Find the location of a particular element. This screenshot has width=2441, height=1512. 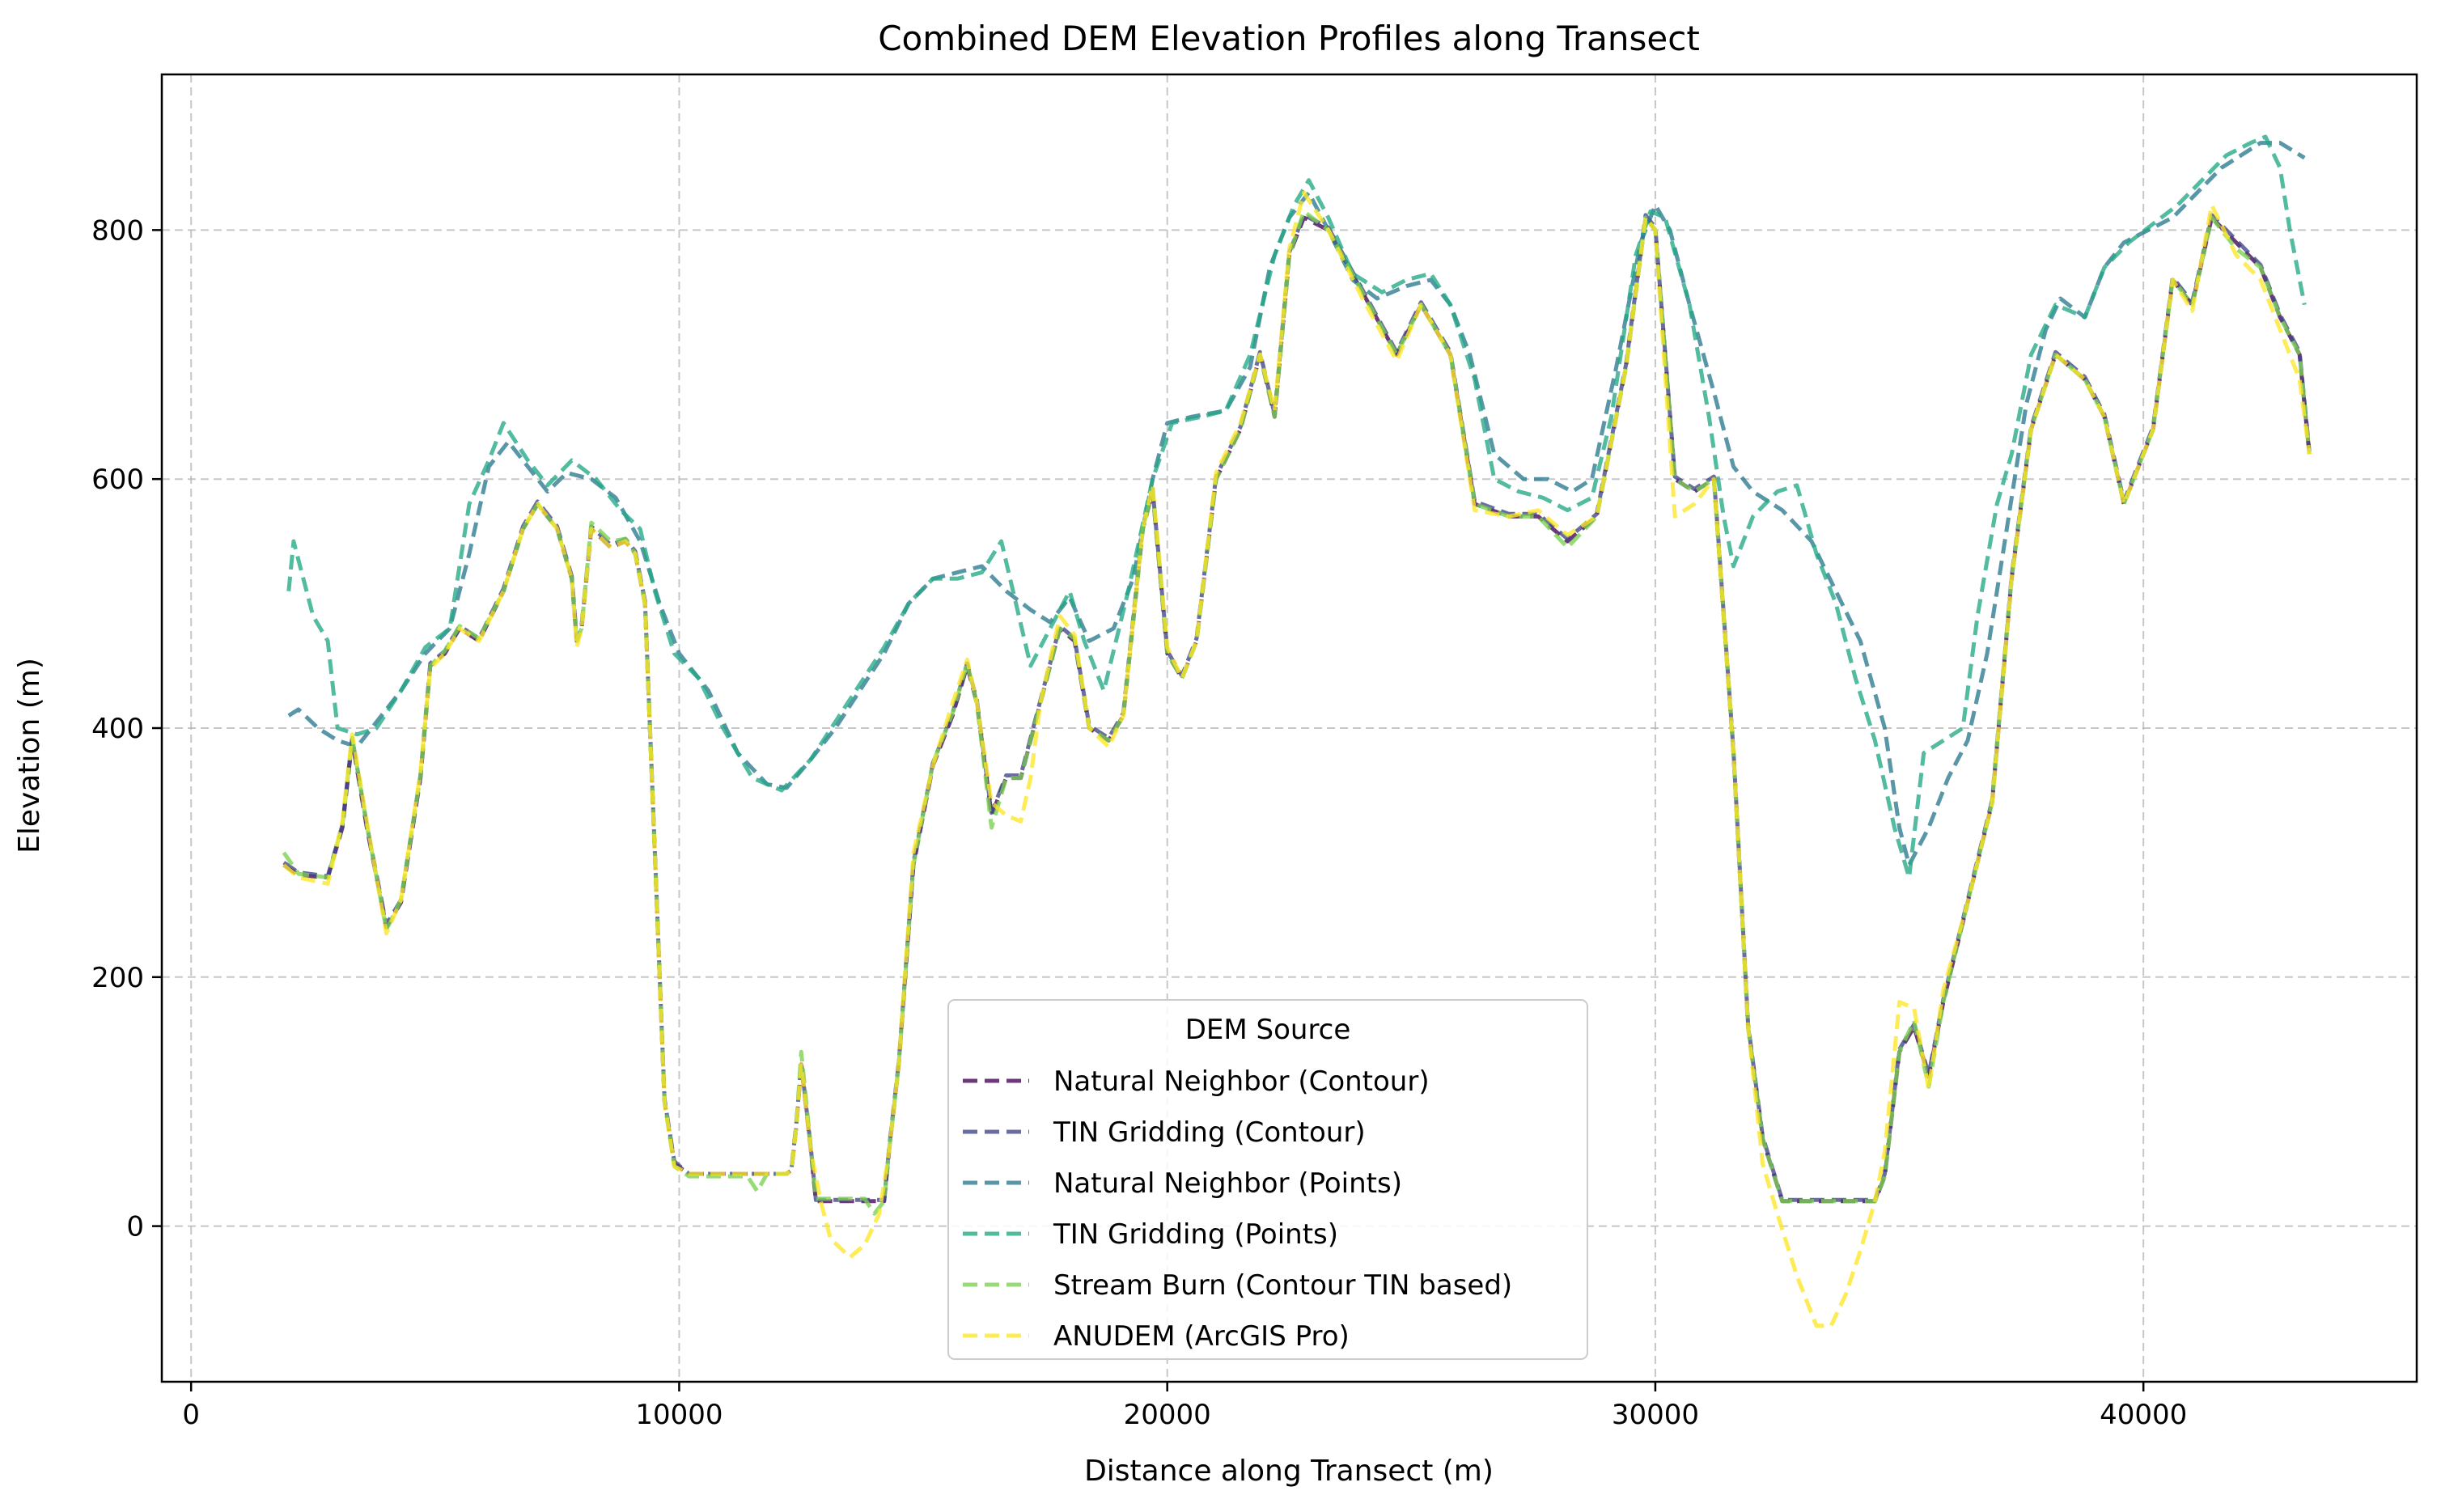

legend-entry-5: ANUDEM (ArcGIS Pro) is located at coordinates (1201, 1336).